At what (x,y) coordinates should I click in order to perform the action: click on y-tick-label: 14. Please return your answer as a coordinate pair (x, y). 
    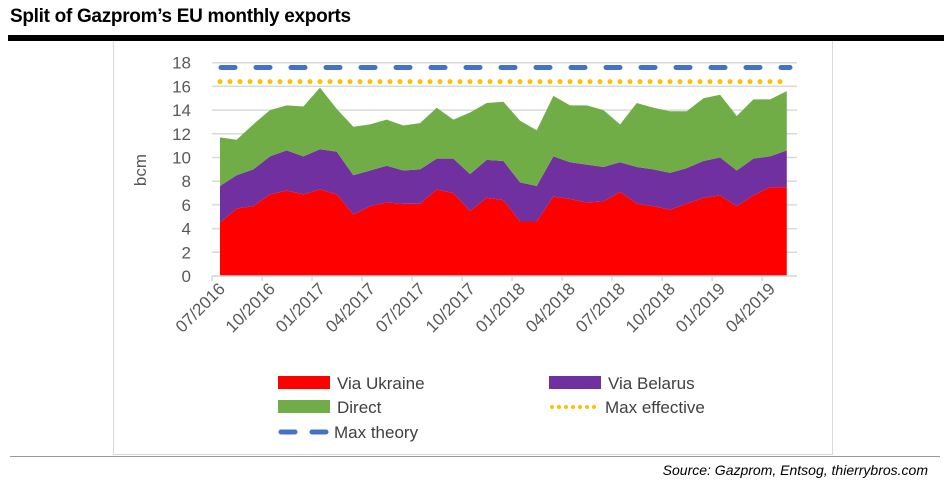
    Looking at the image, I should click on (181, 110).